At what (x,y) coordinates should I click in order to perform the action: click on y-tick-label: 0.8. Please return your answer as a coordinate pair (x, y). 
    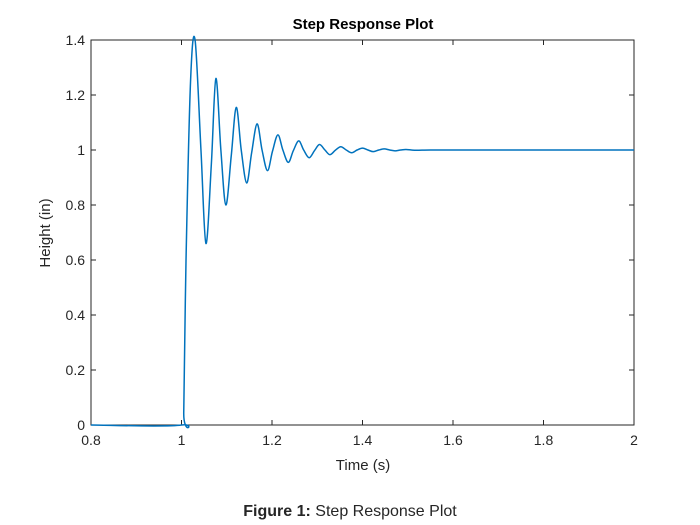
    Looking at the image, I should click on (76, 205).